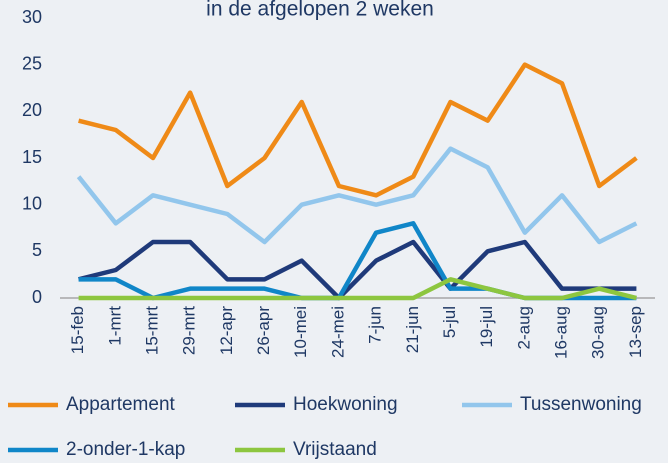  Describe the element at coordinates (320, 10) in the screenshot. I see `chart-title: in de afgelopen 2 weken` at that location.